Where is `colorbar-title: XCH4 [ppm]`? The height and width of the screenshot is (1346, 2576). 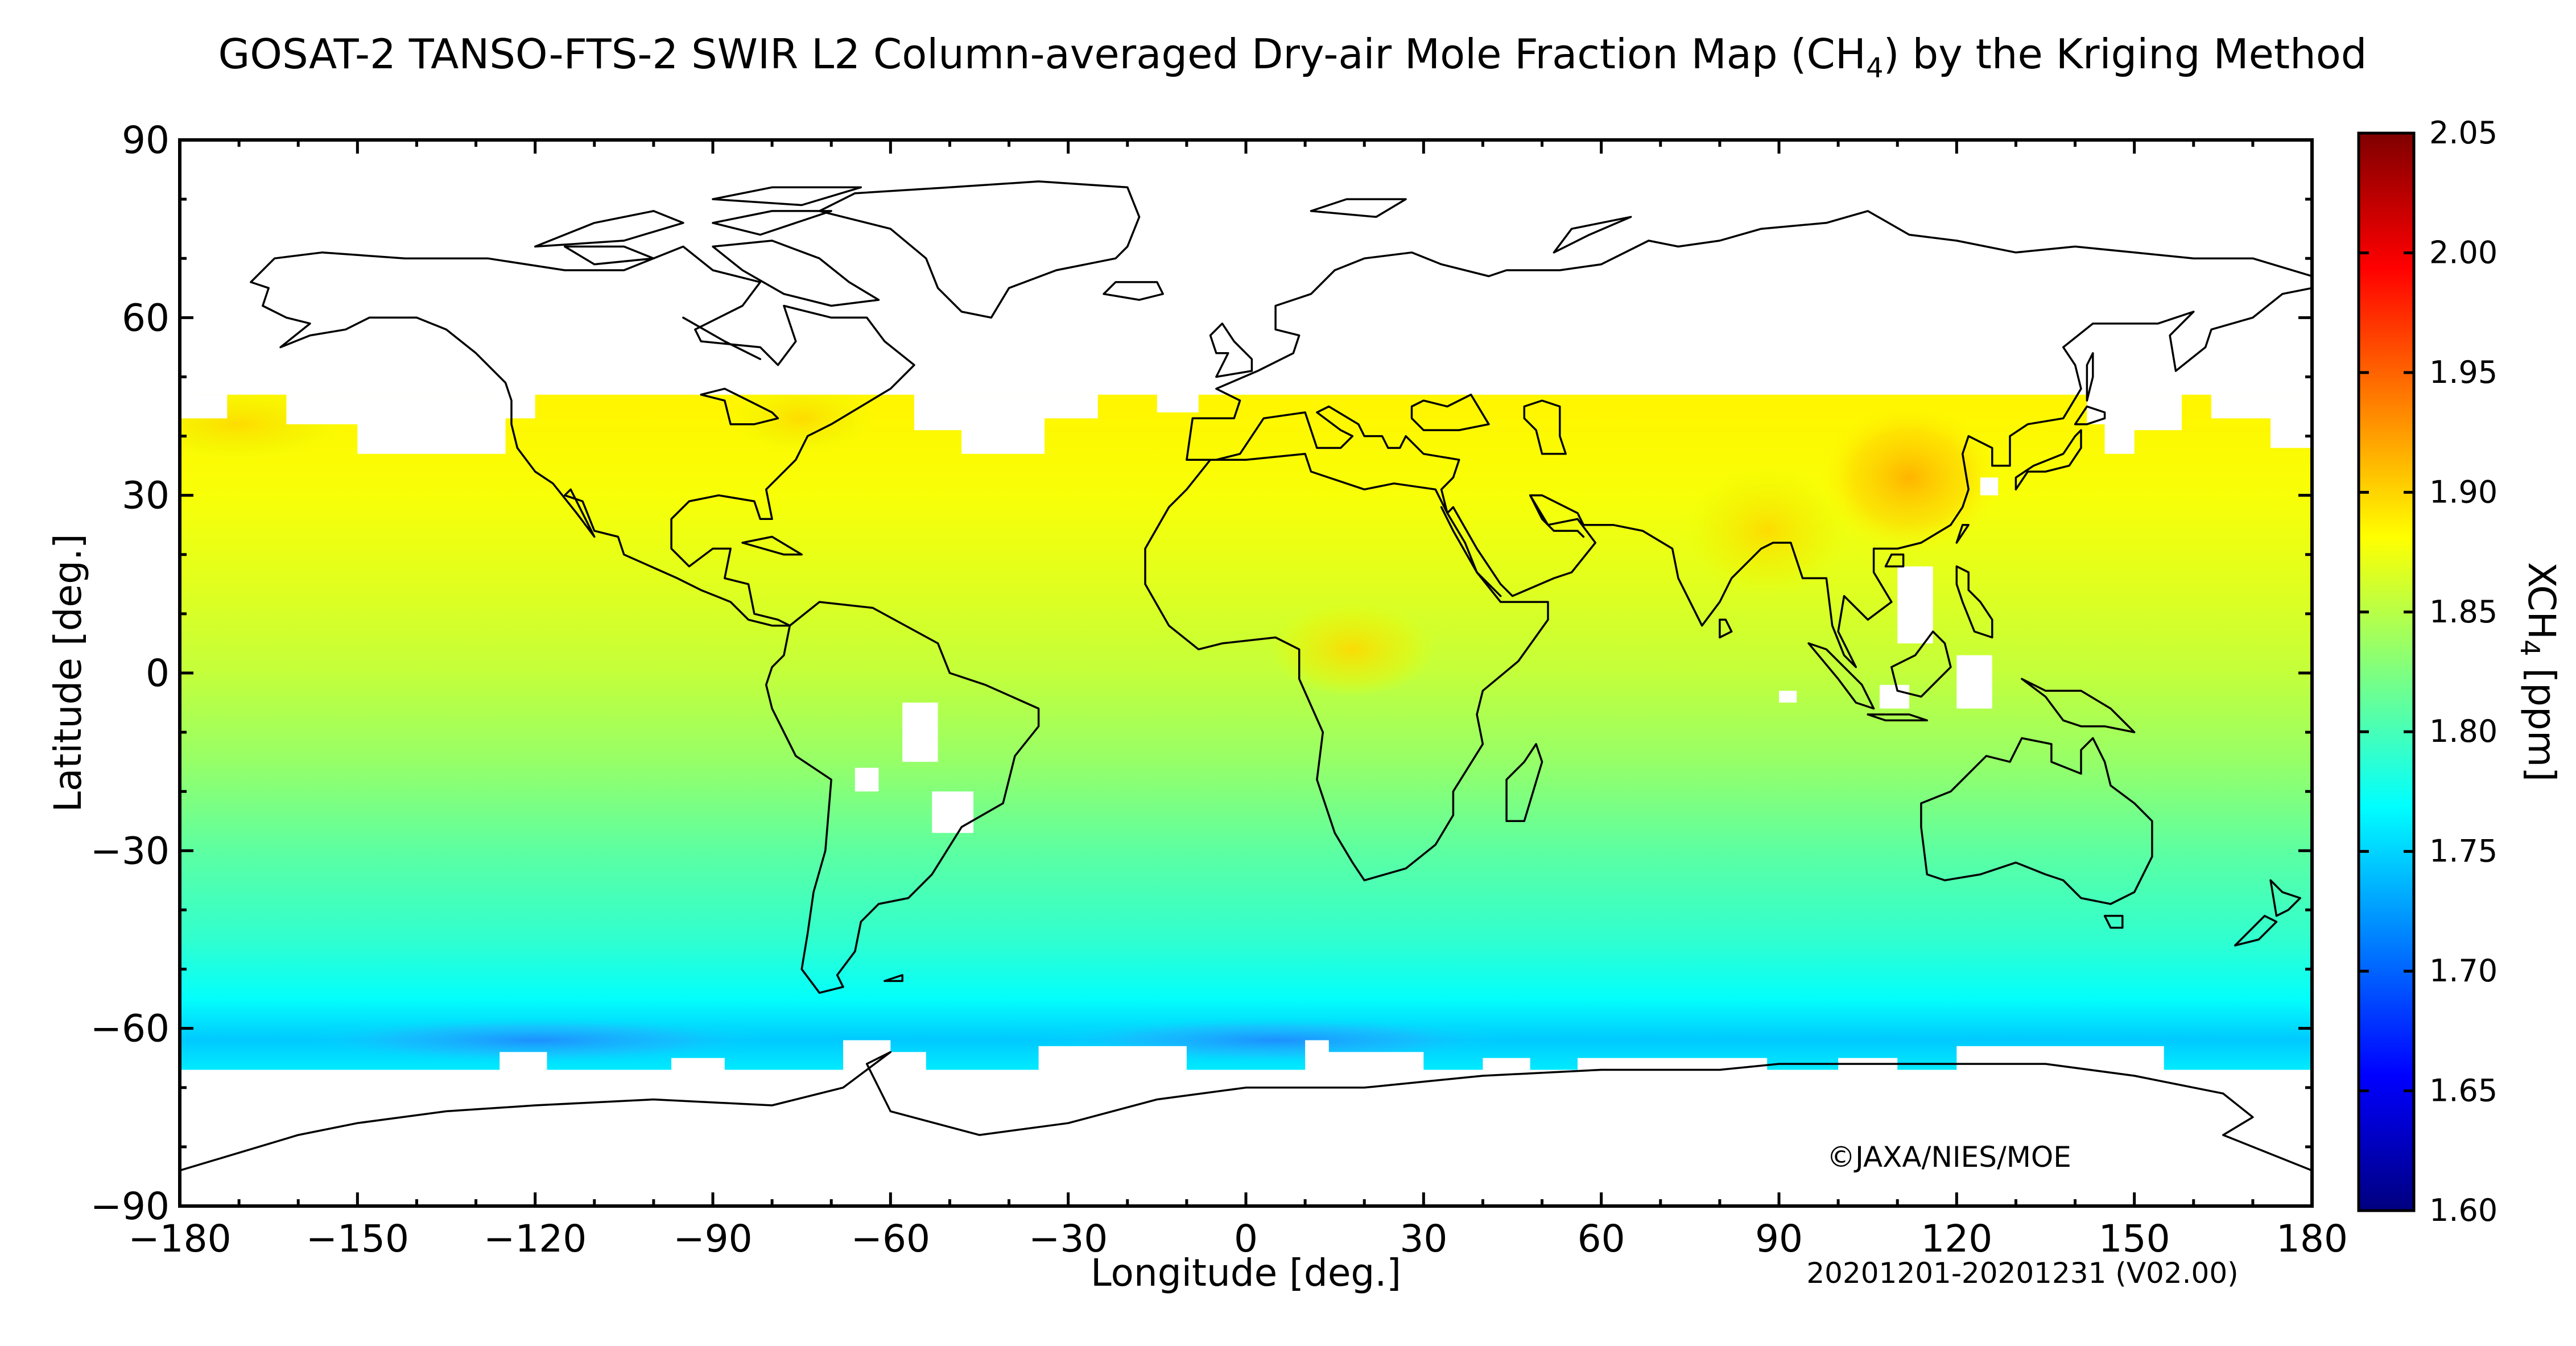 colorbar-title: XCH4 [ppm] is located at coordinates (2539, 672).